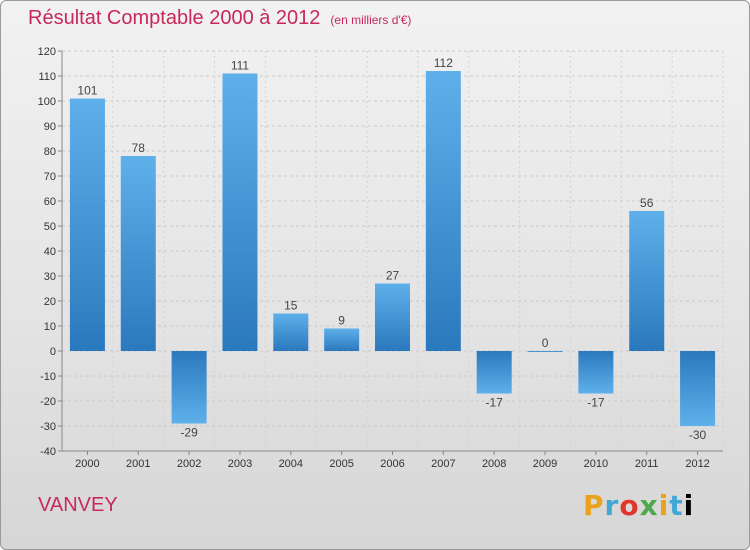 The height and width of the screenshot is (550, 750). What do you see at coordinates (87, 91) in the screenshot?
I see `value-label: 101` at bounding box center [87, 91].